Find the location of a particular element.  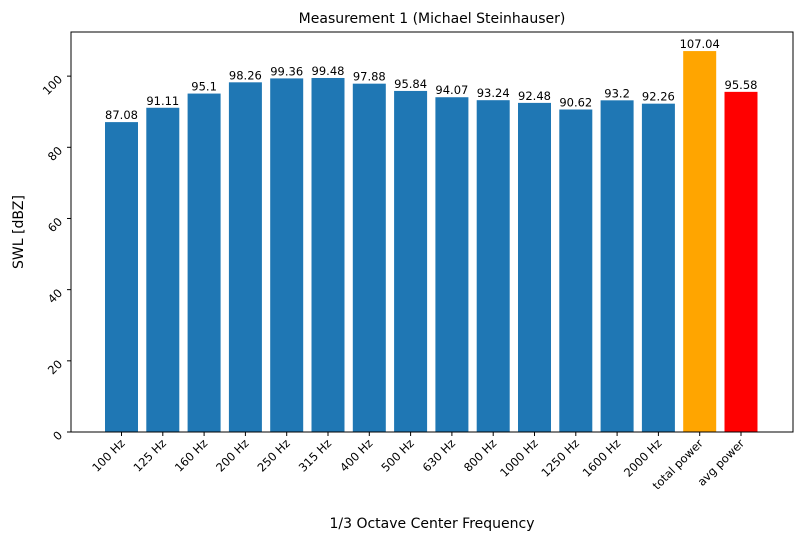

bar-value-label: 99.36 is located at coordinates (286, 71).